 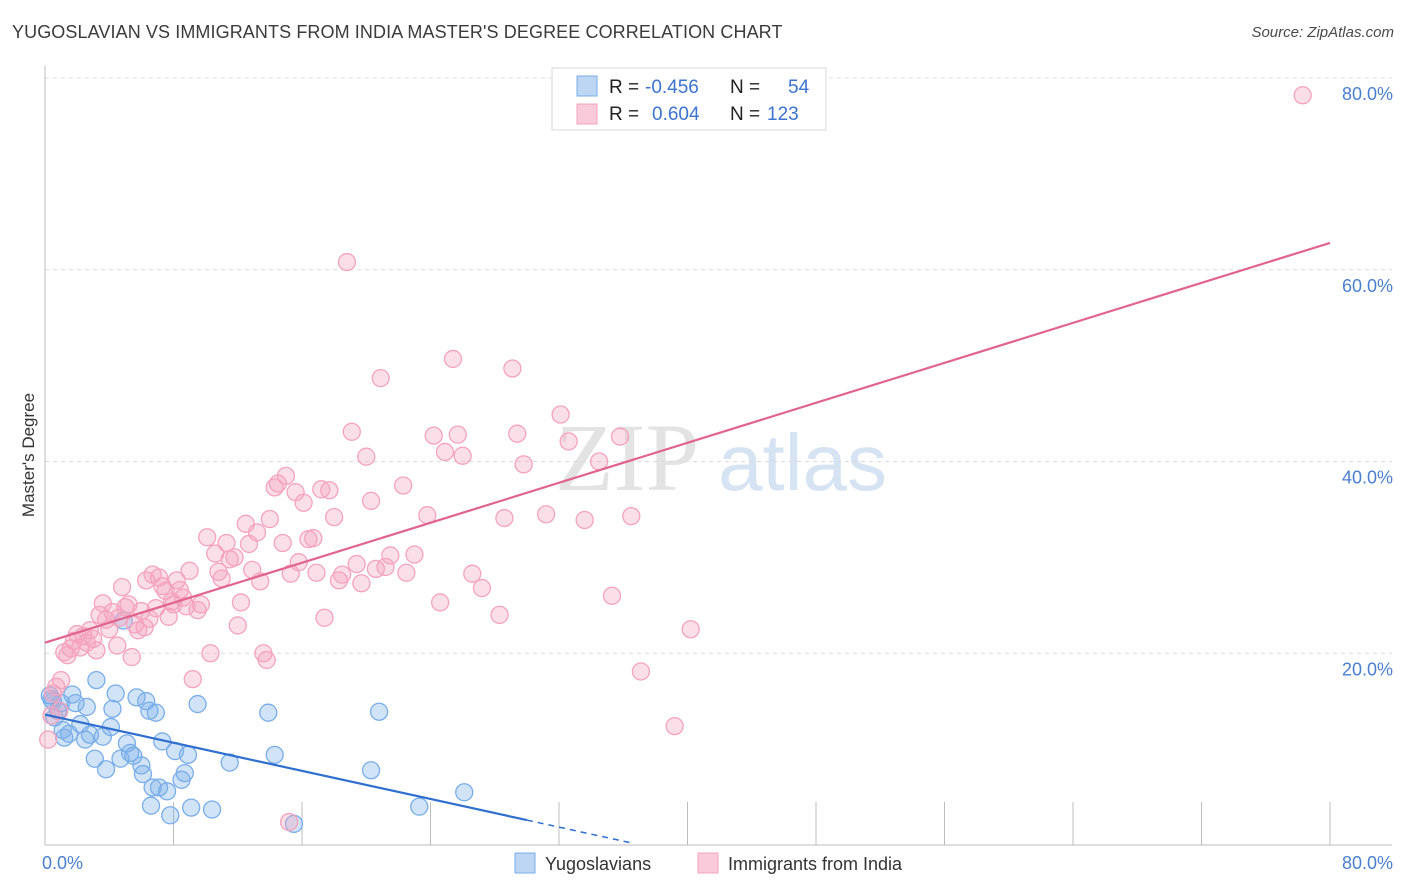 What do you see at coordinates (1322, 32) in the screenshot?
I see `source-credit: Source: ZipAtlas.com` at bounding box center [1322, 32].